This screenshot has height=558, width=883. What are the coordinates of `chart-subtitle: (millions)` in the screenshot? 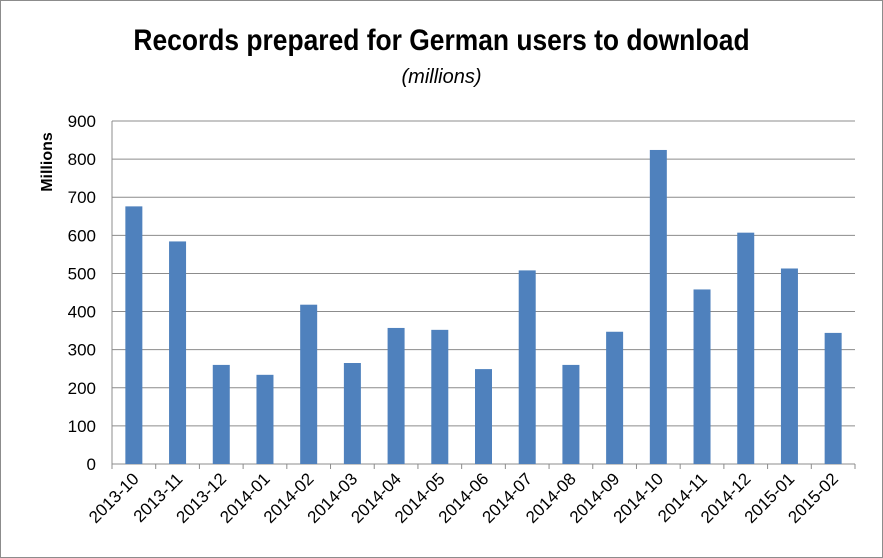 It's located at (441, 77).